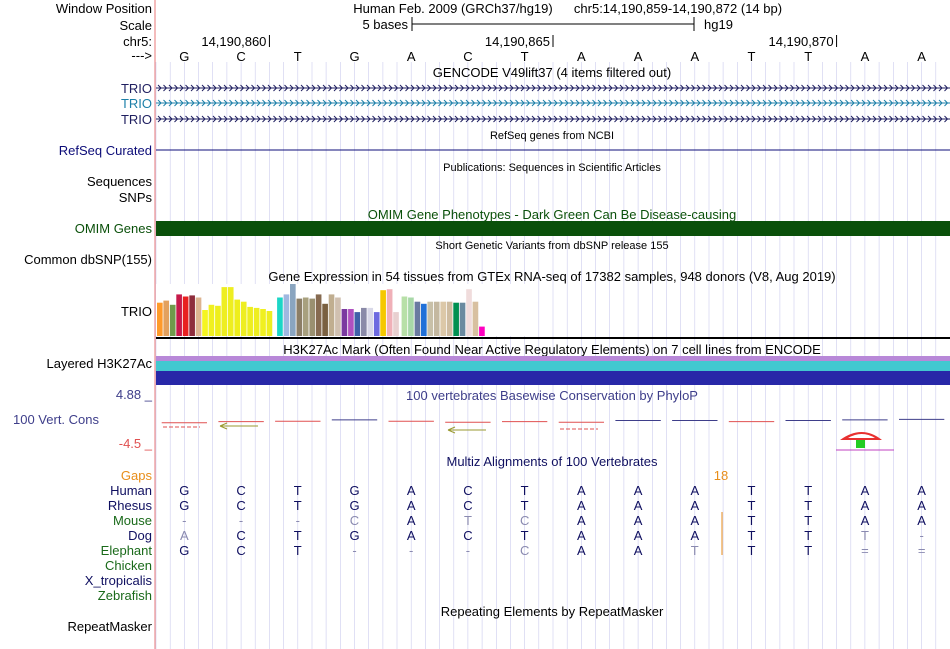 Image resolution: width=950 pixels, height=649 pixels. I want to click on gtex-label: TRIO, so click(136, 311).